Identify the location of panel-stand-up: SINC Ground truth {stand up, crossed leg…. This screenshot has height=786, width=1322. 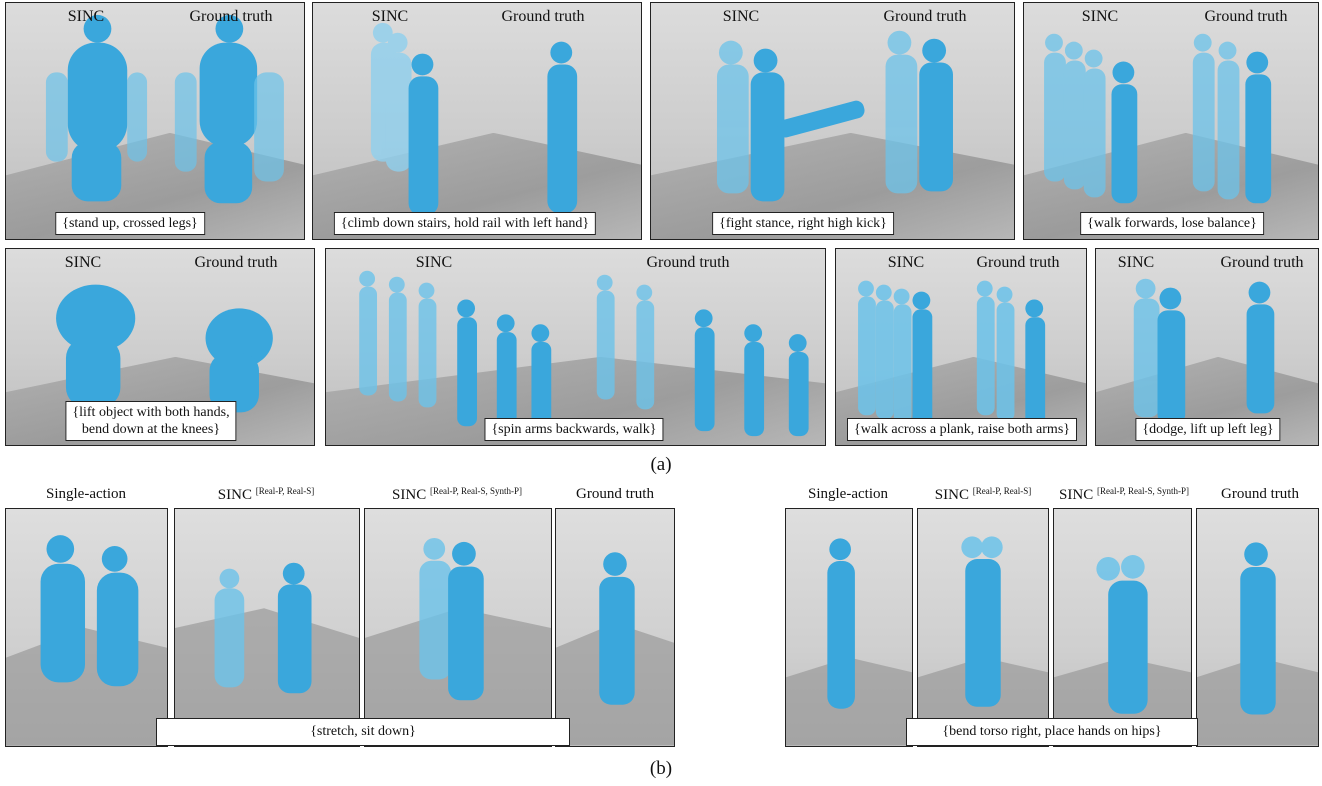
(155, 121).